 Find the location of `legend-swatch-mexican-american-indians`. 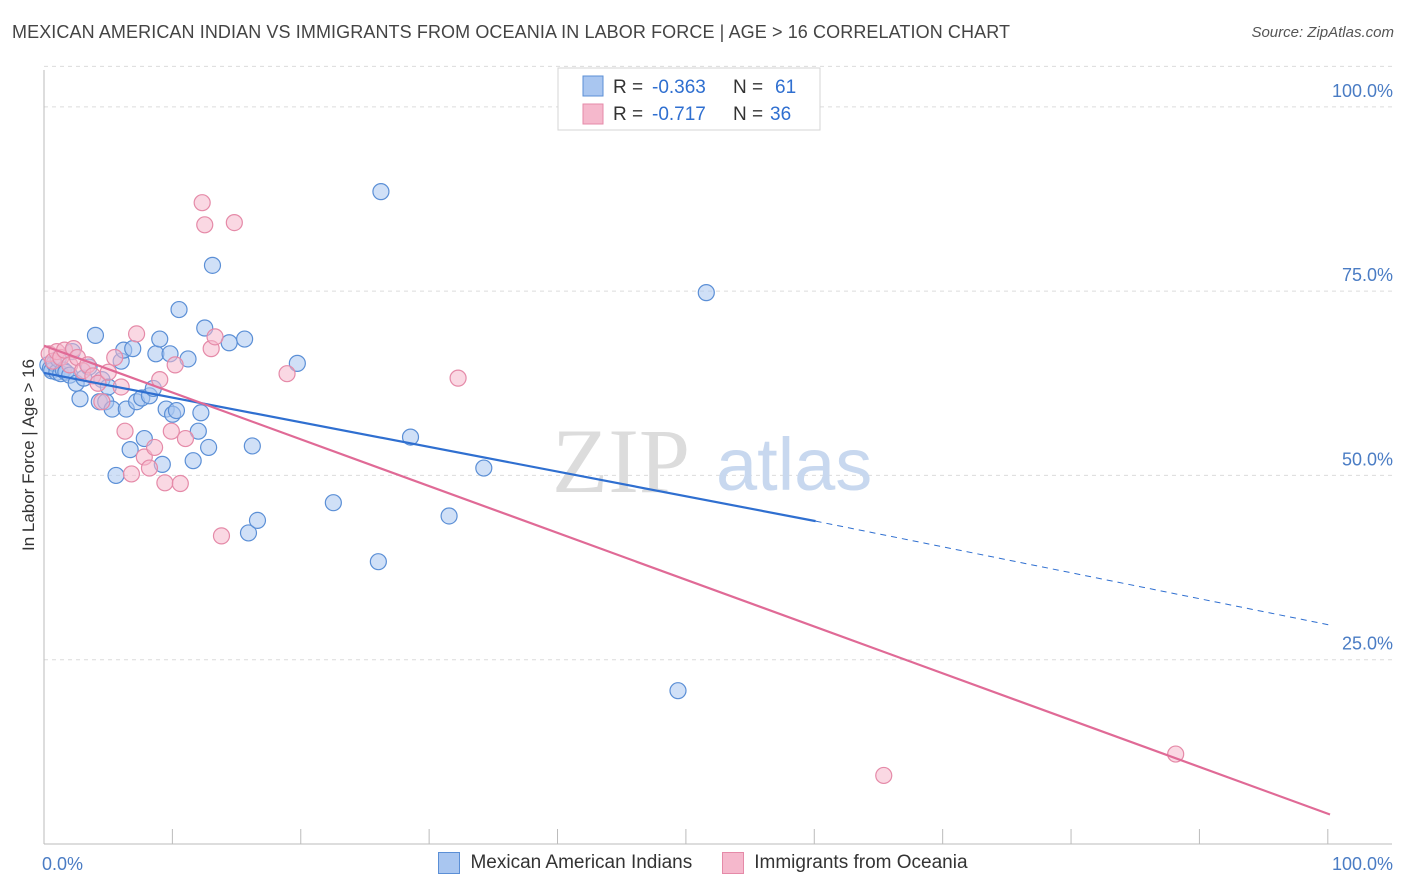

legend-swatch-mexican-american-indians is located at coordinates (449, 863).